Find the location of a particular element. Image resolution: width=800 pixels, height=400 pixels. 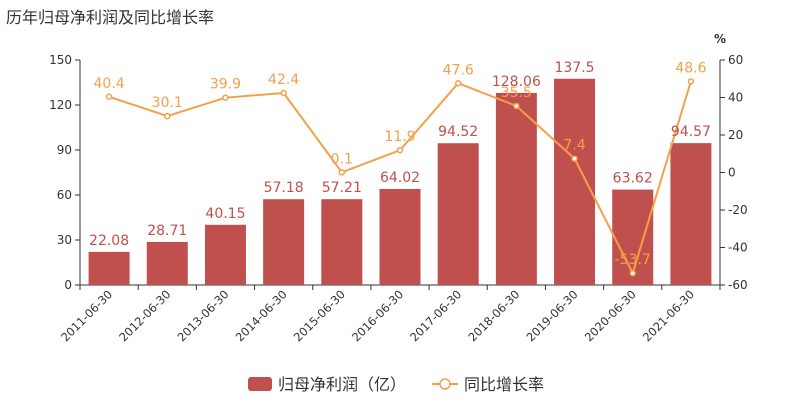

x-tick-label: 2019-06-30 is located at coordinates (552, 315).